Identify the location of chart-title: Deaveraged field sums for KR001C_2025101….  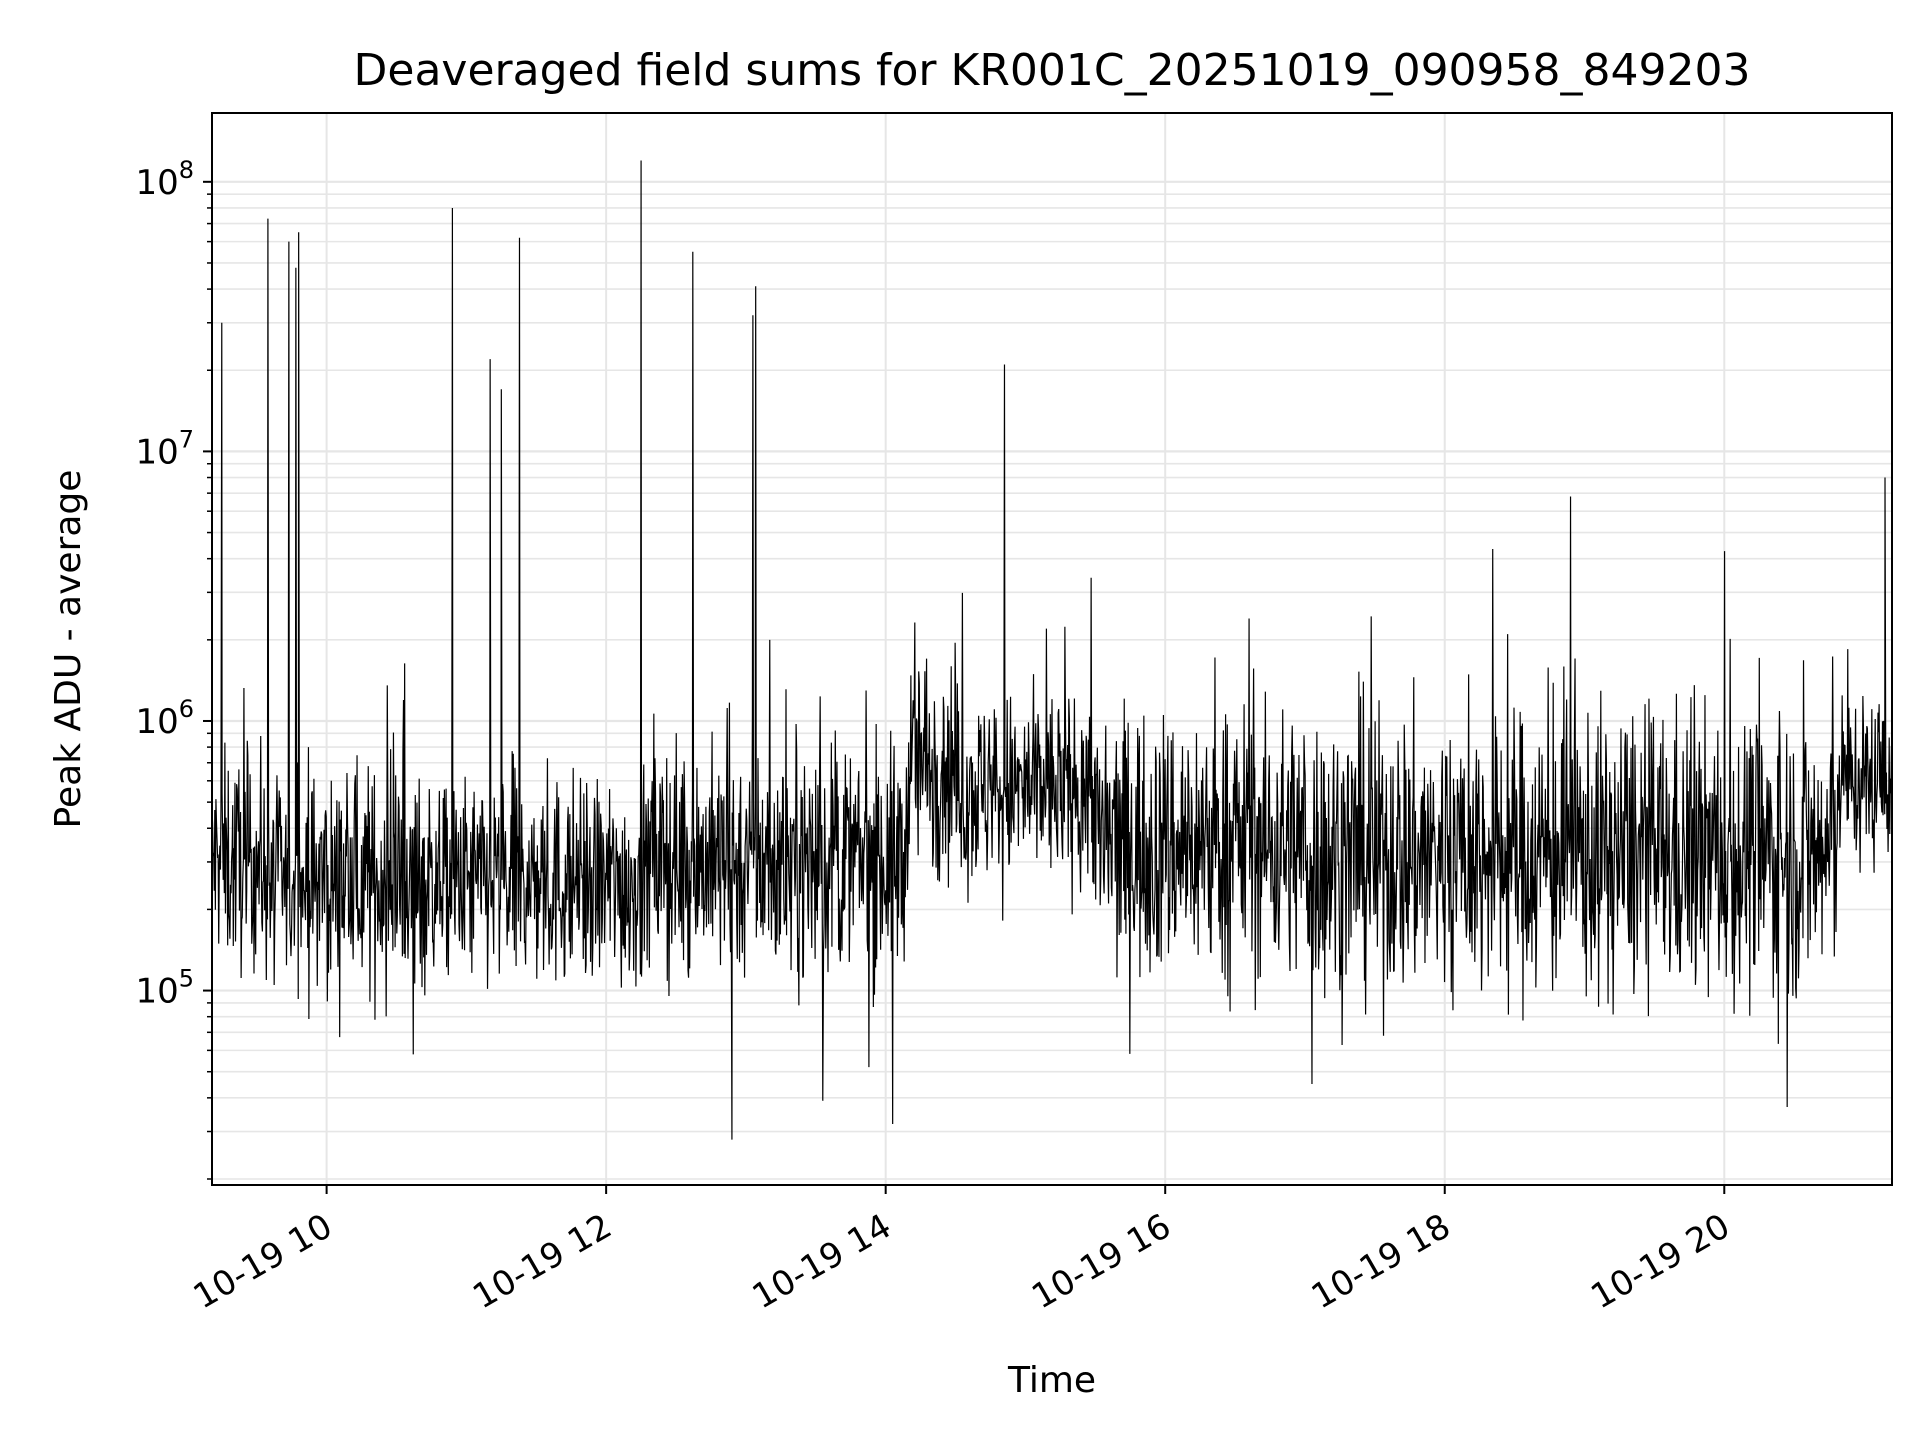
(1052, 70).